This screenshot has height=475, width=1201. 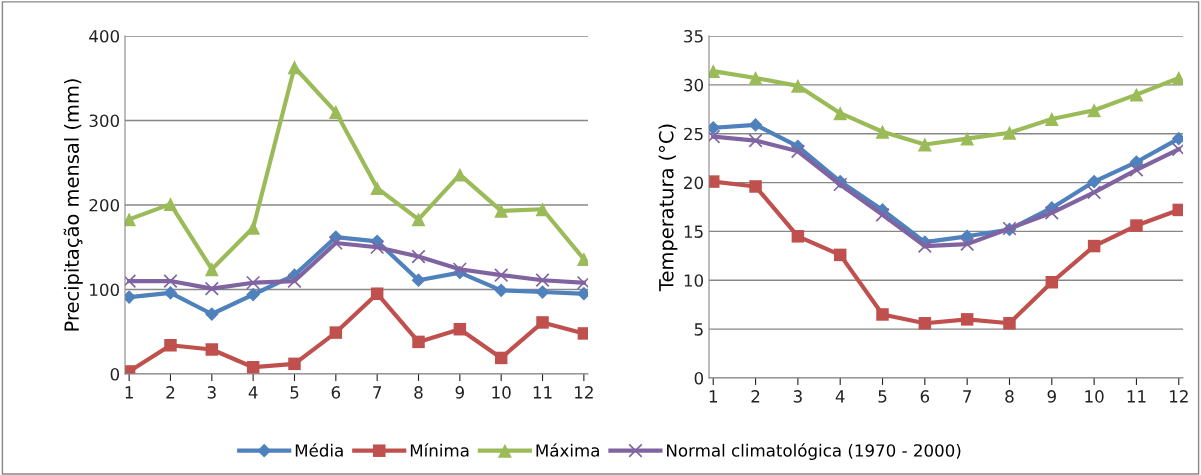 I want to click on y-tick-label: 20, so click(x=694, y=183).